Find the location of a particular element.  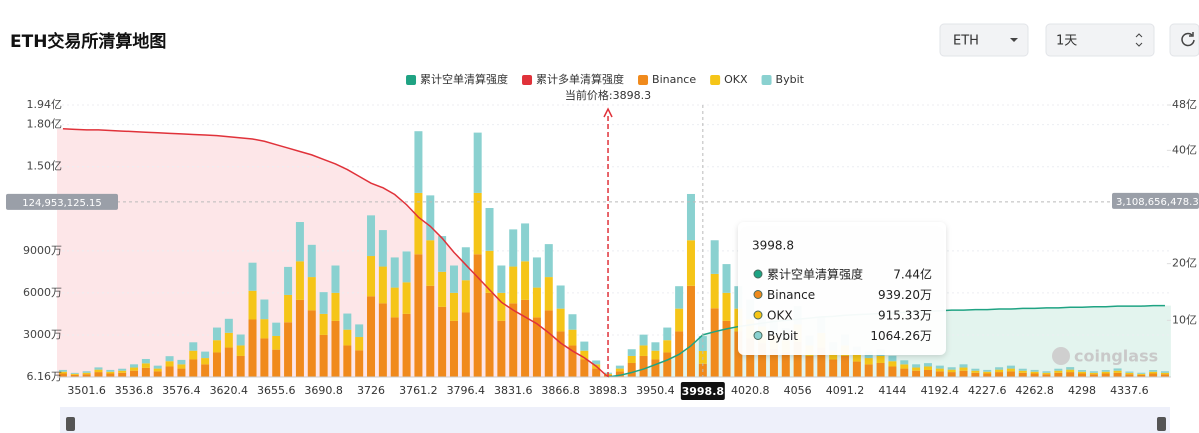

x-tick-label: 4091.2 is located at coordinates (845, 390).